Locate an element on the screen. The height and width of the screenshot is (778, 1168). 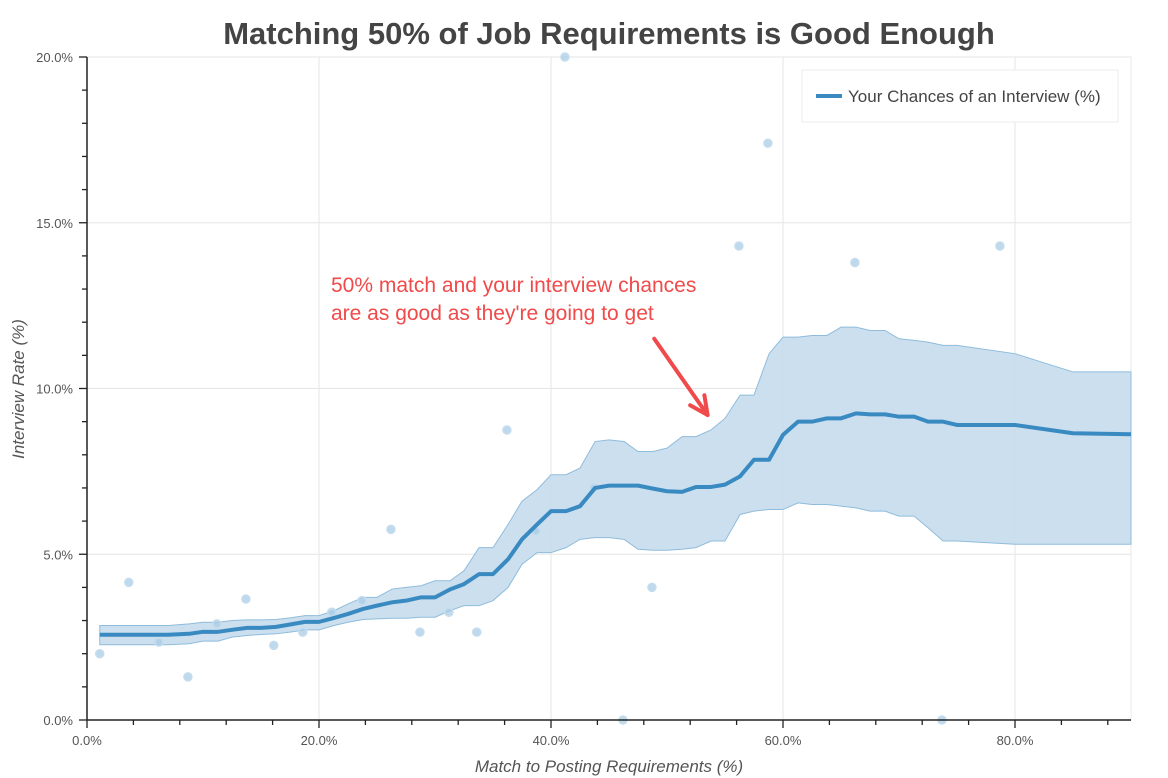
x-tick-label: 20.0% is located at coordinates (319, 740).